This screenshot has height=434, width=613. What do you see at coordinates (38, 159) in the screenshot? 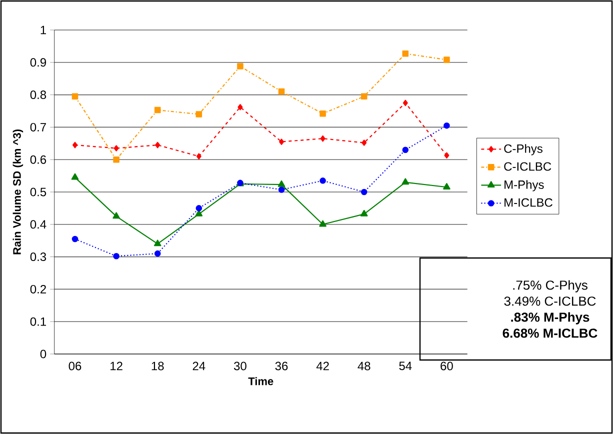
I see `y-tick-label: 0.6` at bounding box center [38, 159].